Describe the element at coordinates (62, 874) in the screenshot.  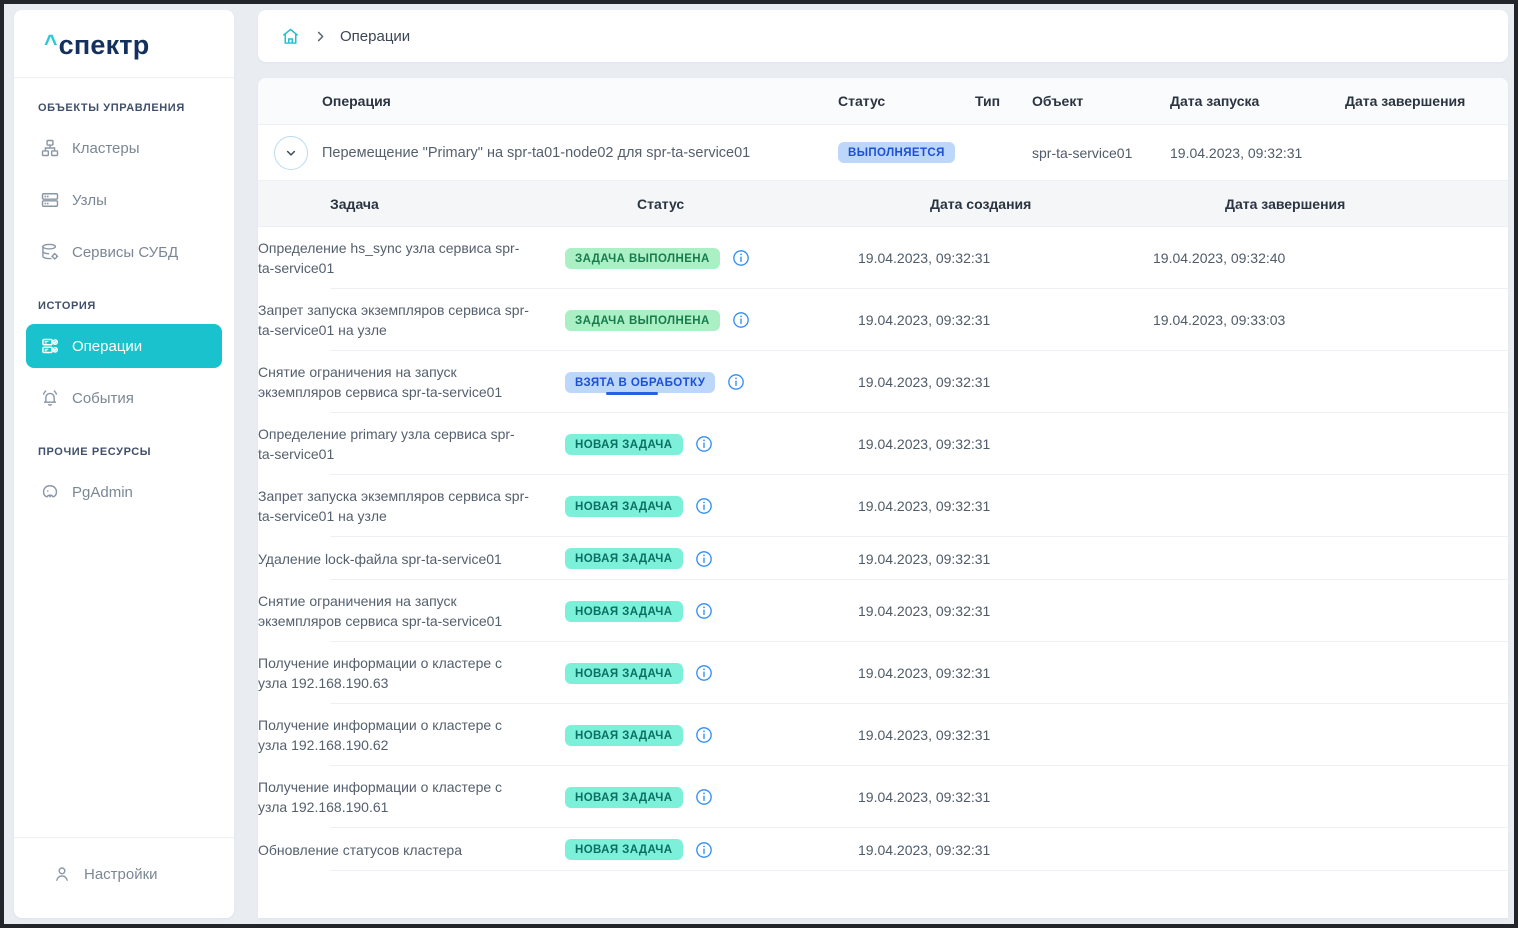
I see `user-icon` at that location.